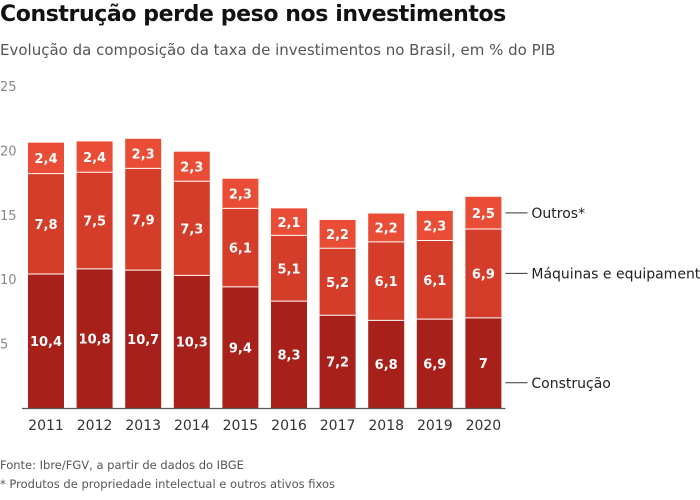 The height and width of the screenshot is (500, 700). I want to click on data-label-maquinas: 5,2, so click(337, 283).